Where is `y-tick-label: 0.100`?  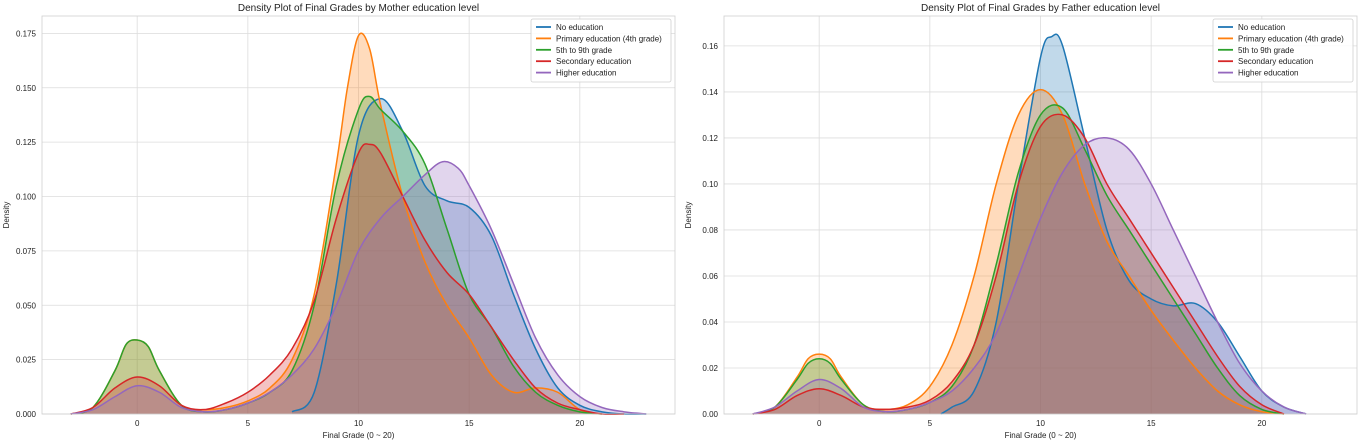 y-tick-label: 0.100 is located at coordinates (26, 197).